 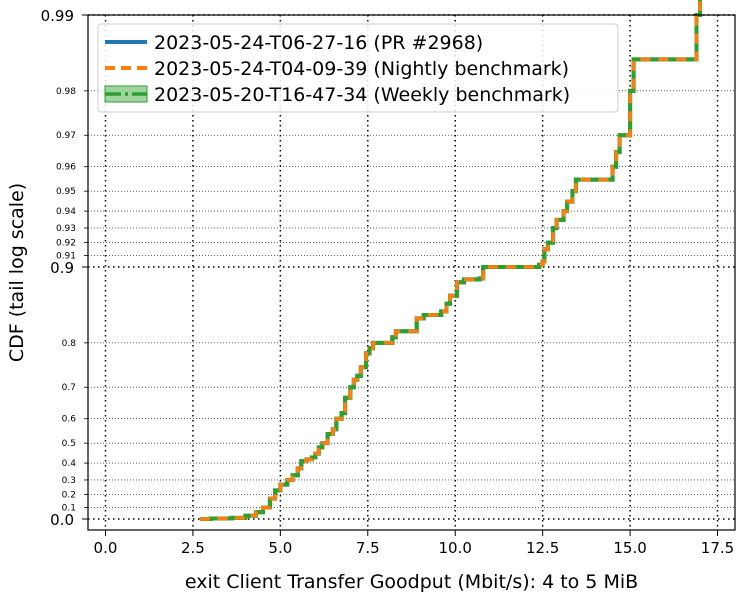 What do you see at coordinates (66, 244) in the screenshot?
I see `y-minor-tick-label: 0.92` at bounding box center [66, 244].